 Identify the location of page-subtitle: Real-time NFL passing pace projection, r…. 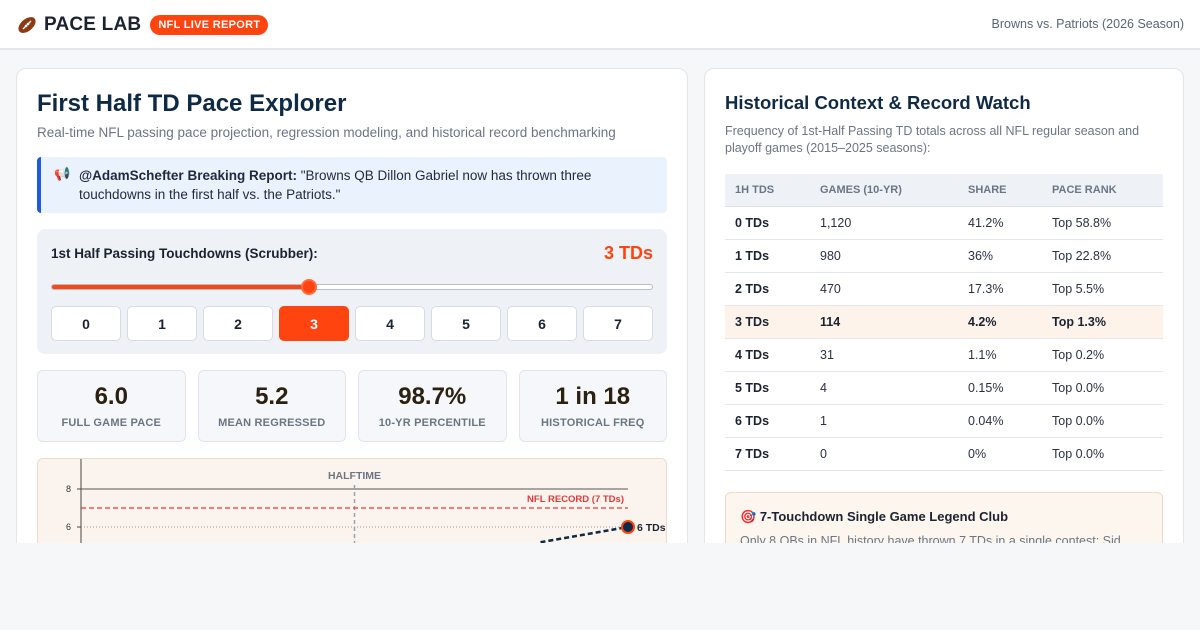
(326, 132).